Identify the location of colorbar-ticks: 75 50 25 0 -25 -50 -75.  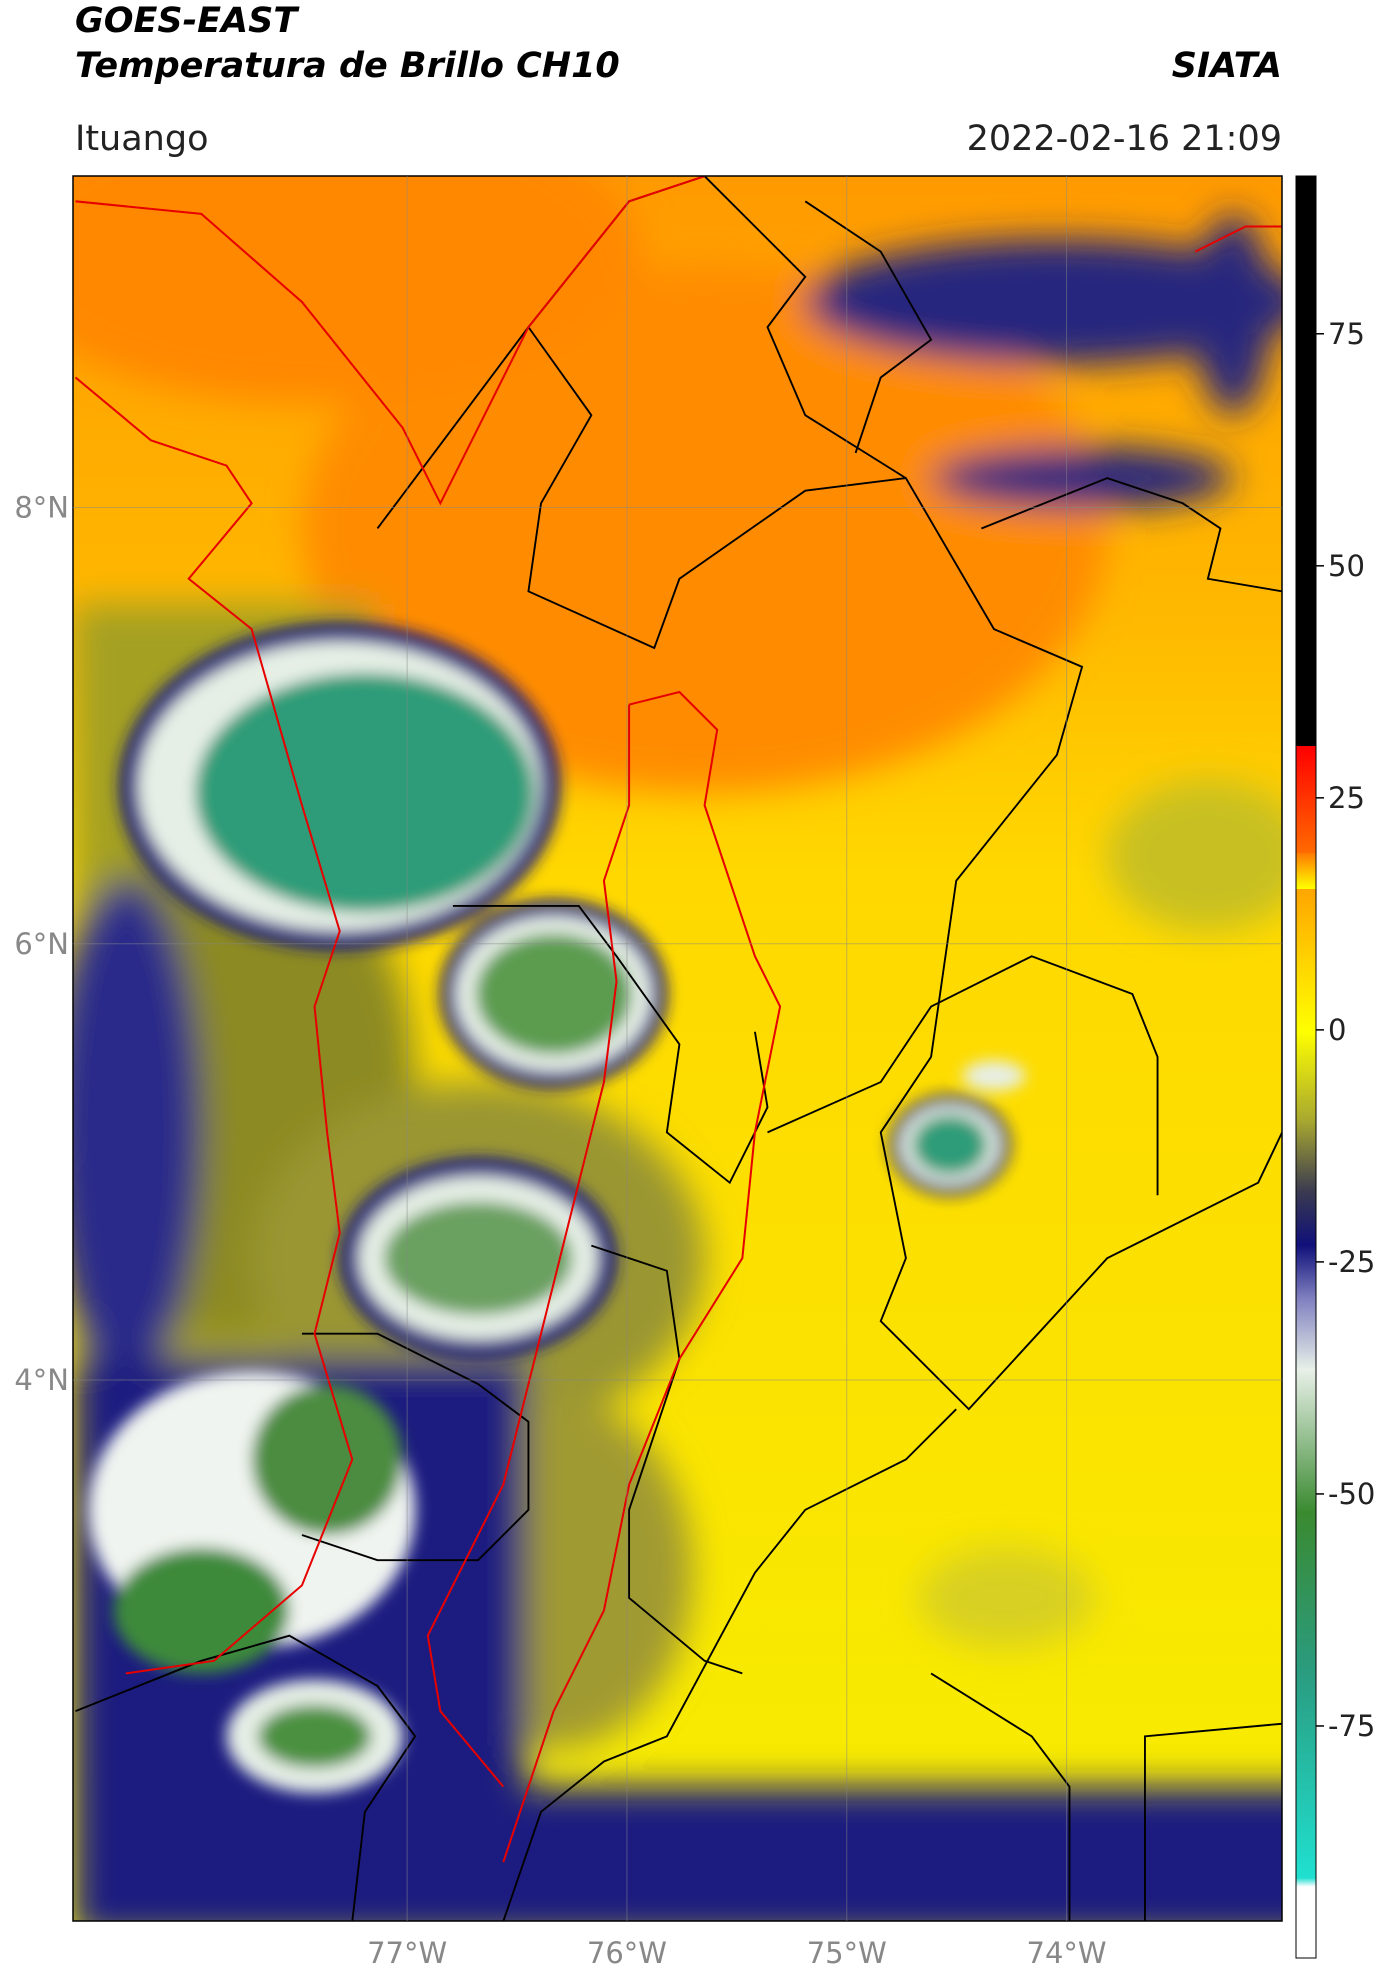
(1345, 1030).